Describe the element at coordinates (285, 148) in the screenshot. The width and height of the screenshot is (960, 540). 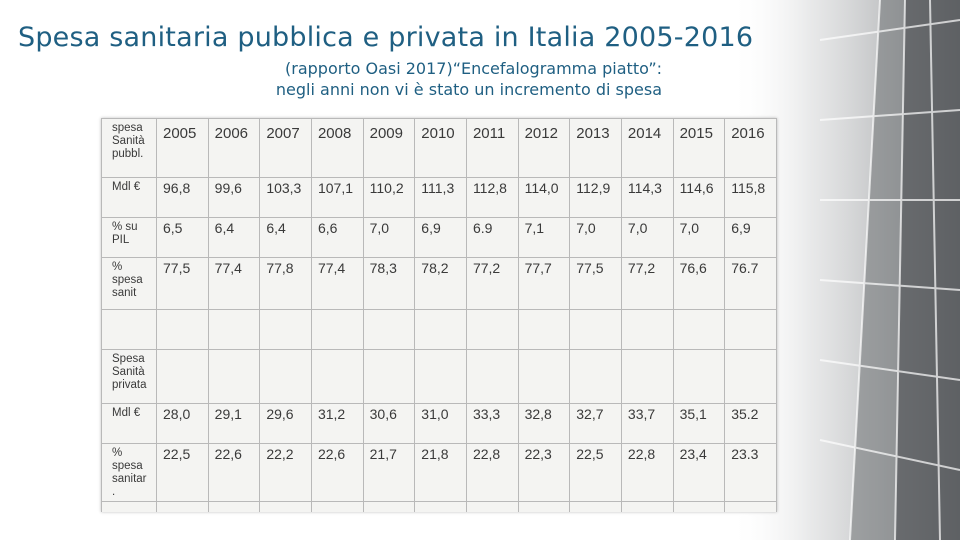
I see `year-cell: 2007` at that location.